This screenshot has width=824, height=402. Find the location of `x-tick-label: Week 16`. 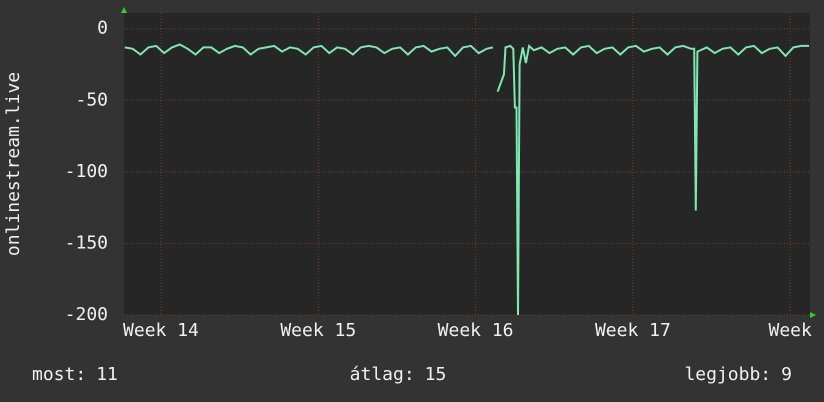

x-tick-label: Week 16 is located at coordinates (476, 330).